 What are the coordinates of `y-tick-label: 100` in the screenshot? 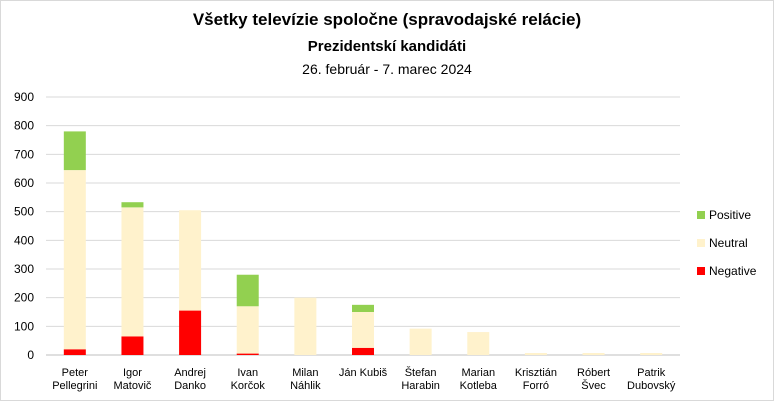 It's located at (24, 326).